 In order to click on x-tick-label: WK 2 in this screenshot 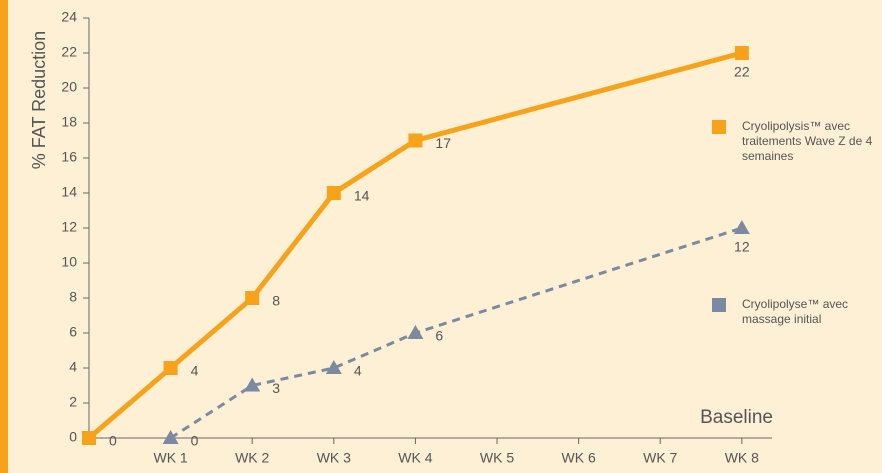, I will do `click(252, 458)`.